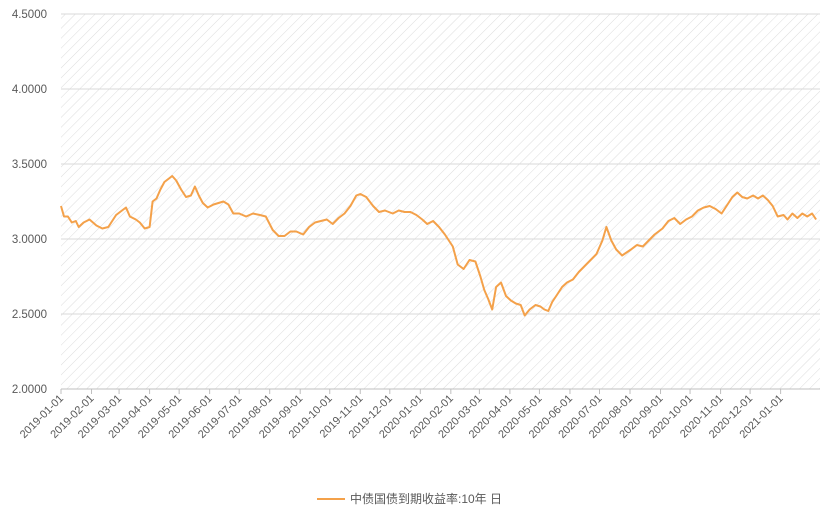 The image size is (831, 515). I want to click on y-tick-label: 3.5000, so click(29, 165).